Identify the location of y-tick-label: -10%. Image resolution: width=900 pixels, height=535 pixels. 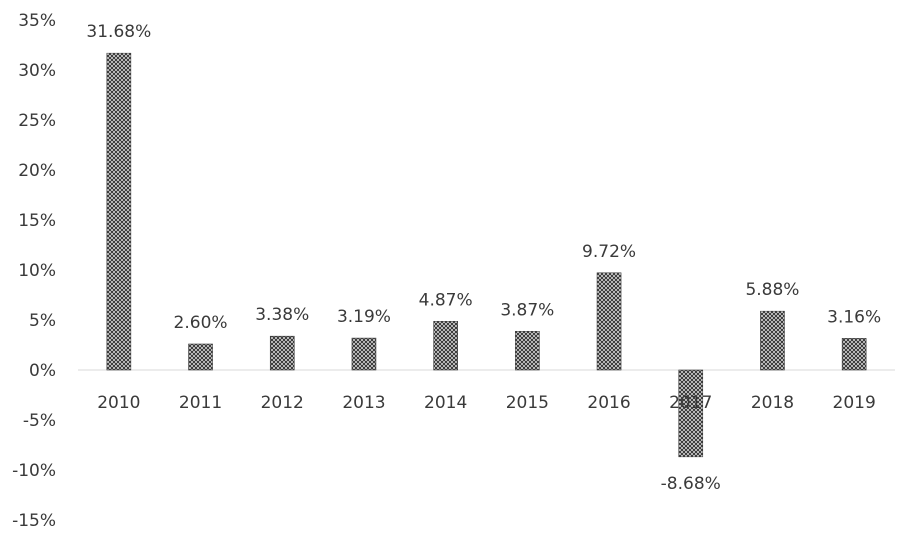
(34, 471).